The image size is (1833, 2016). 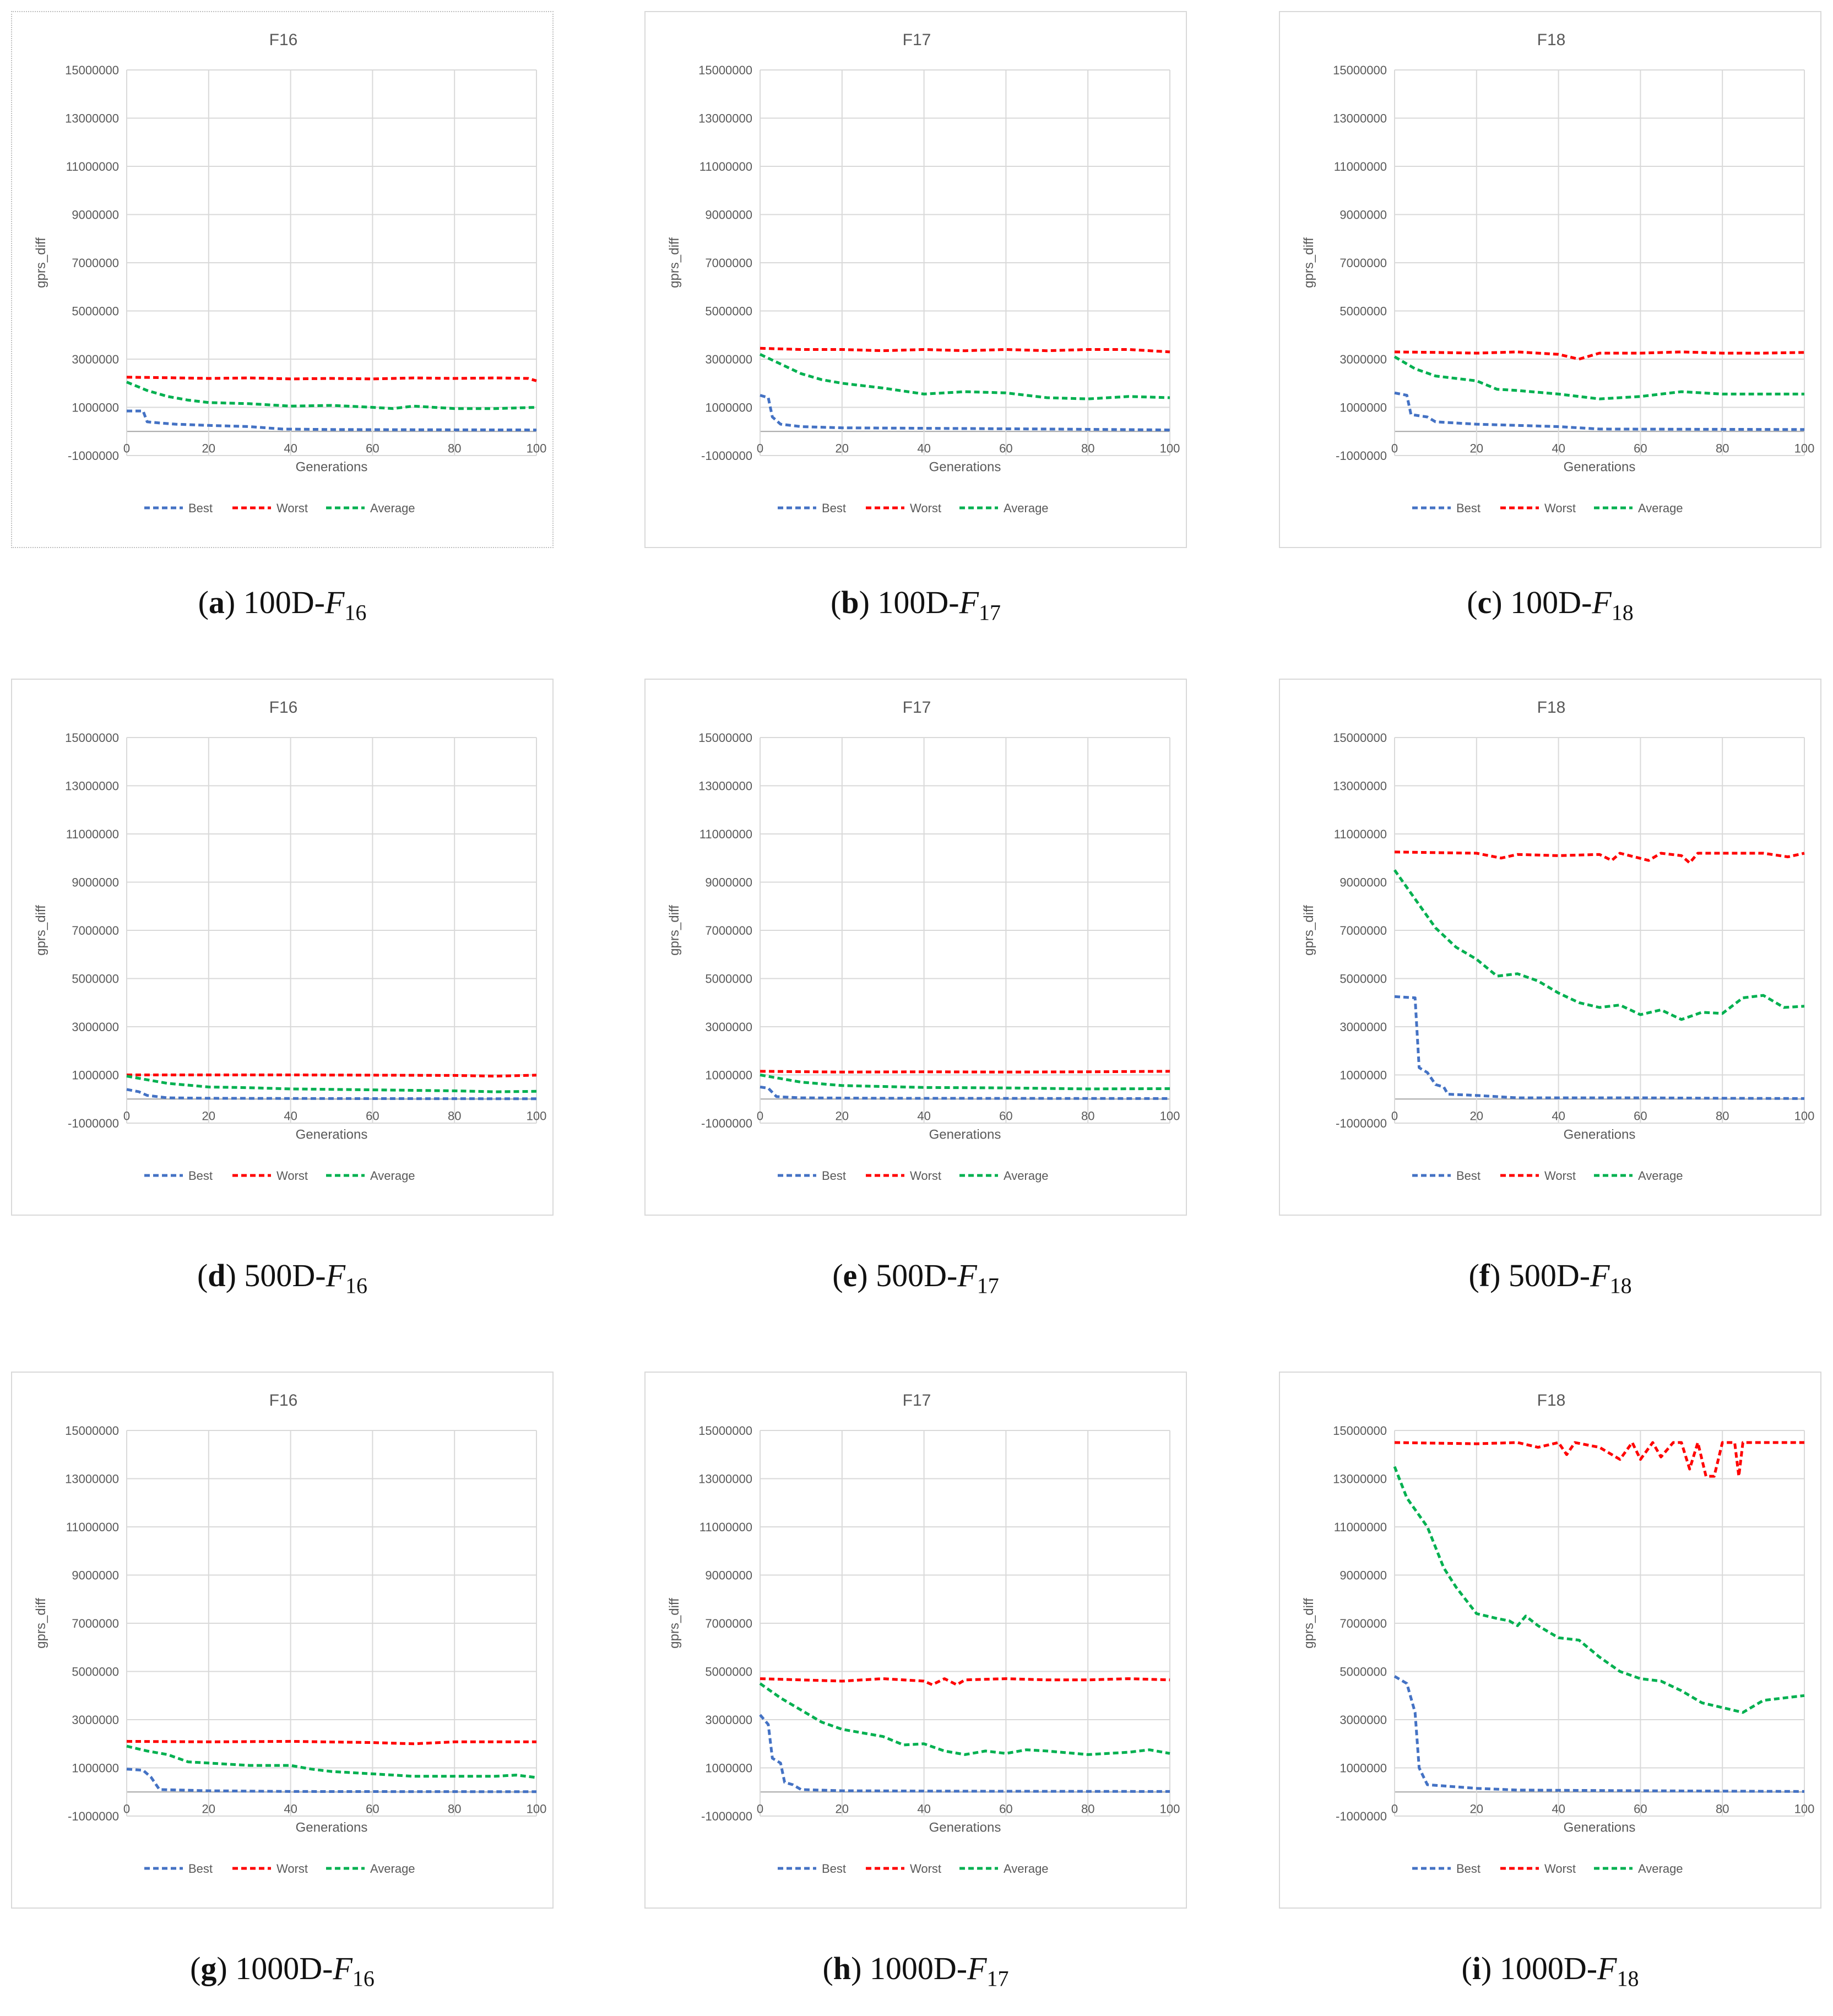 I want to click on legend-label-average: Average, so click(x=392, y=1176).